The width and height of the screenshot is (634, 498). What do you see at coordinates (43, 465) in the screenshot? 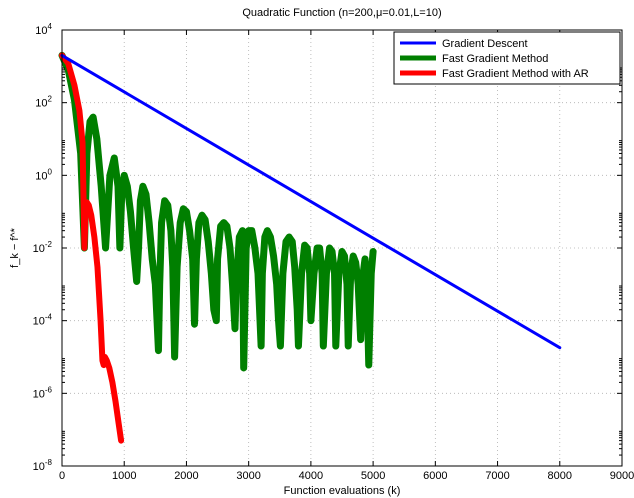
I see `y-tick-label: 10⁻⁸` at bounding box center [43, 465].